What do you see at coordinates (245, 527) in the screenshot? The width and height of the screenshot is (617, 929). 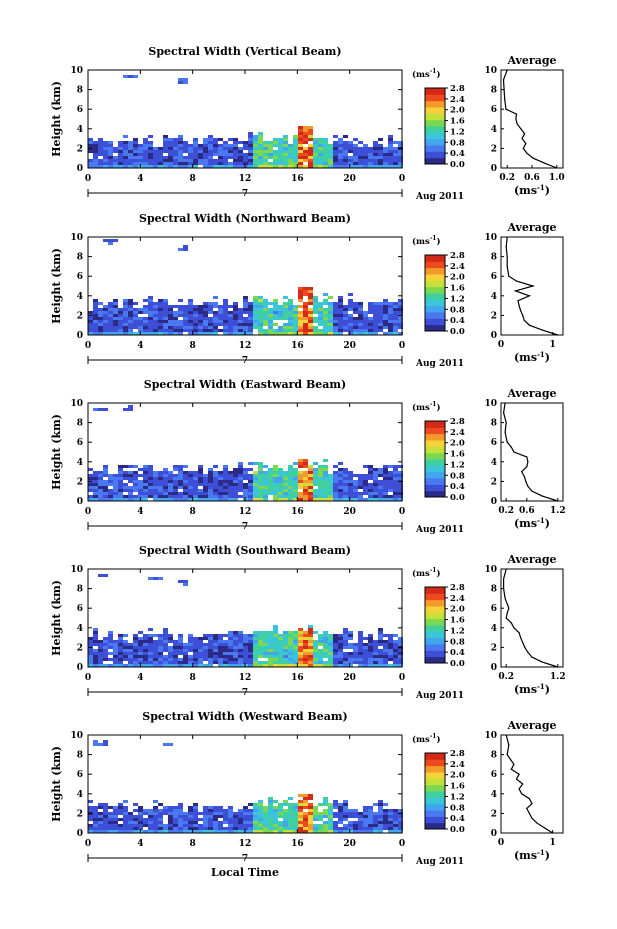 I see `day-label: 7` at bounding box center [245, 527].